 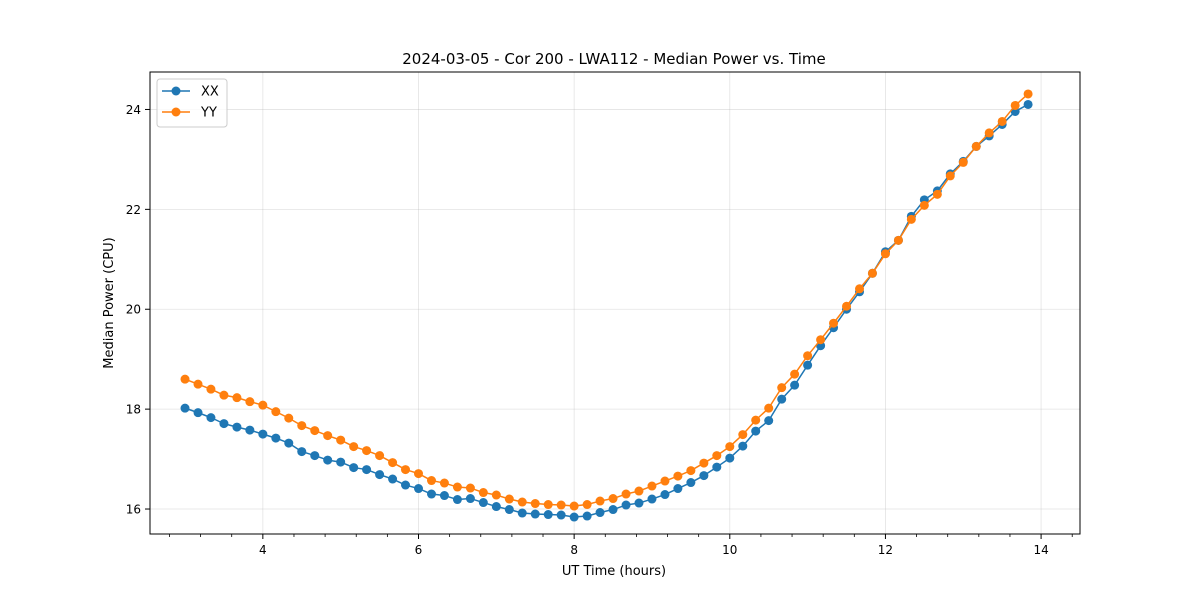 I want to click on x-tick-label: 10, so click(x=729, y=550).